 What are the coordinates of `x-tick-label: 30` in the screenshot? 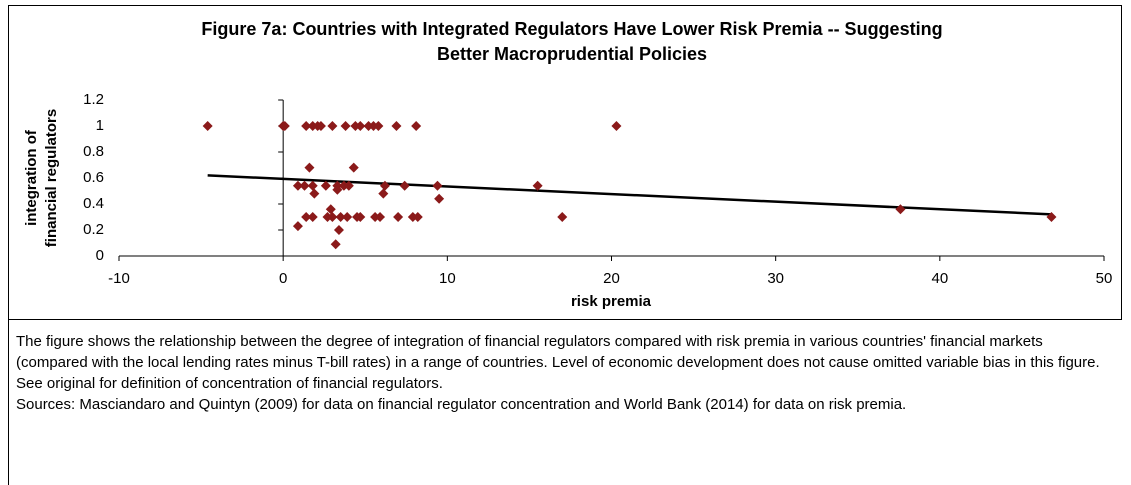 It's located at (775, 278).